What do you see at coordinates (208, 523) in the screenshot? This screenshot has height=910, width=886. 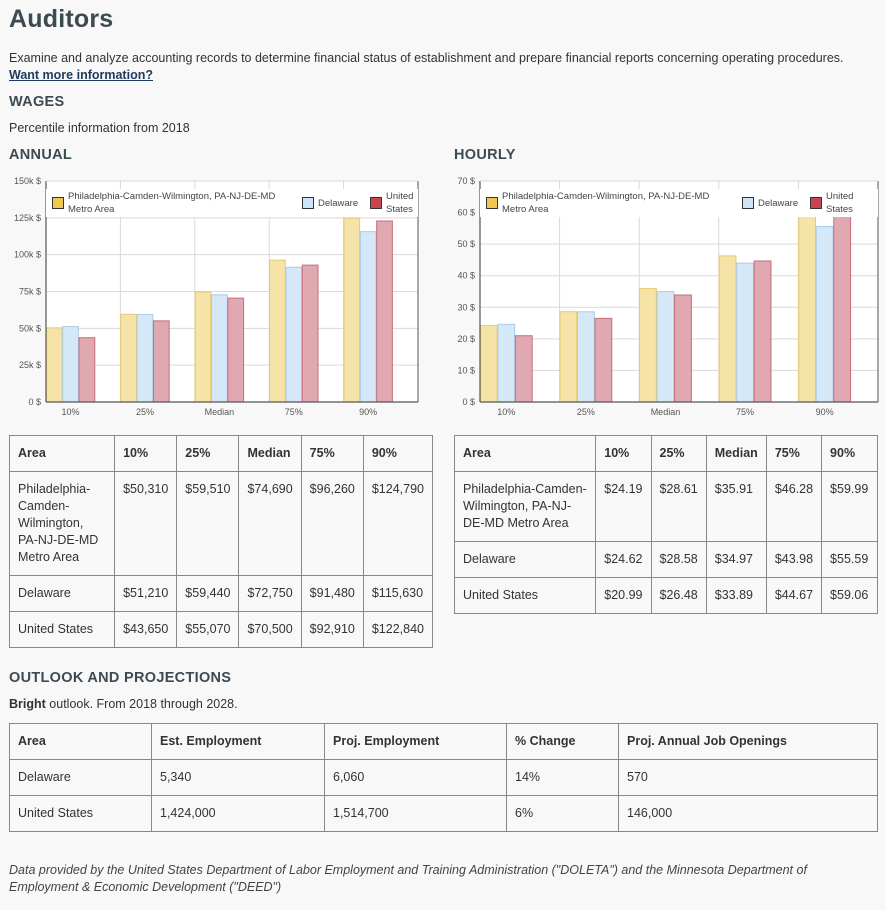 I see `cell-value: $59,510` at bounding box center [208, 523].